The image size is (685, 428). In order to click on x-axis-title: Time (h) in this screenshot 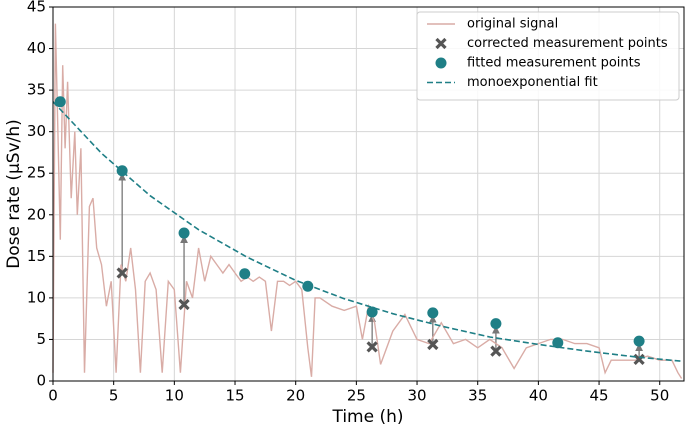, I will do `click(367, 417)`.